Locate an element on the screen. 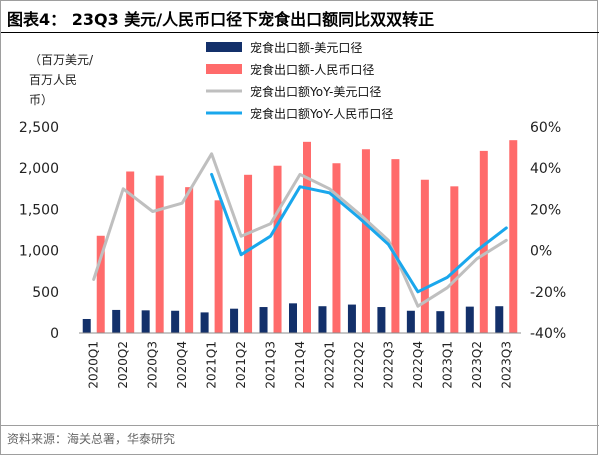 Image resolution: width=600 pixels, height=457 pixels. x-axis-tick: 2020Q1 is located at coordinates (94, 365).